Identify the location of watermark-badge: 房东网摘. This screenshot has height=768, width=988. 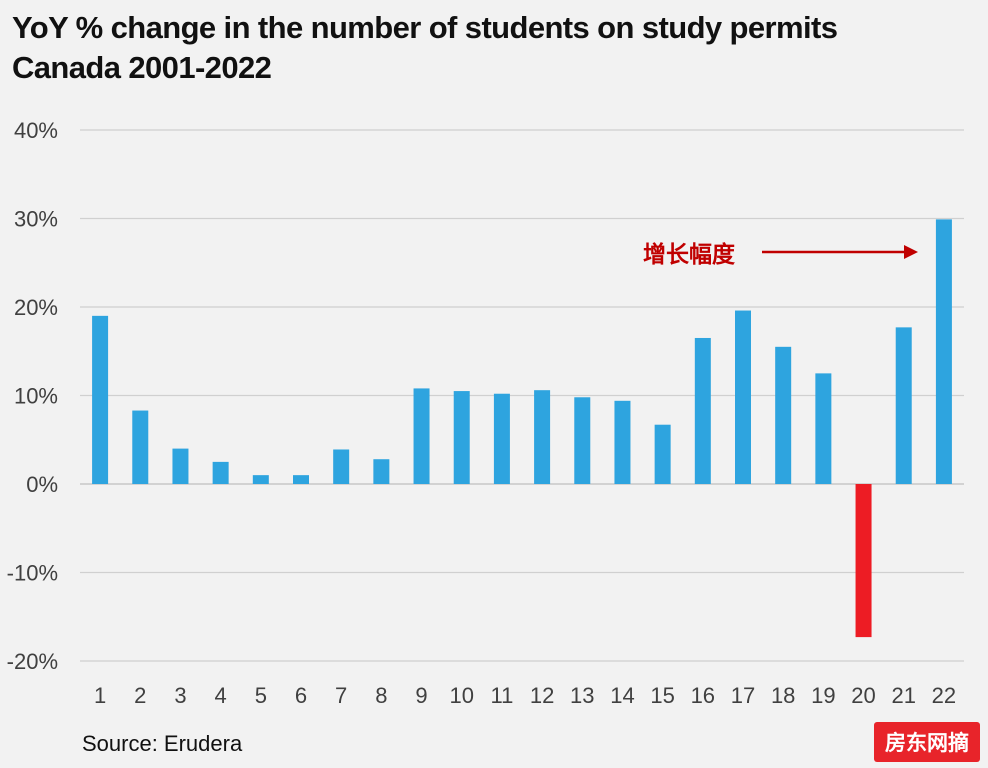
(927, 742).